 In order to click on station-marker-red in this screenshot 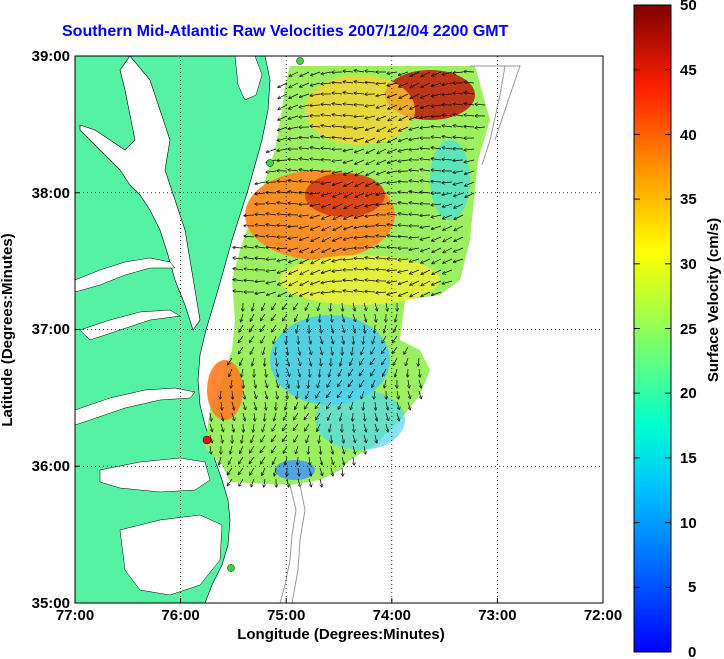, I will do `click(207, 440)`.